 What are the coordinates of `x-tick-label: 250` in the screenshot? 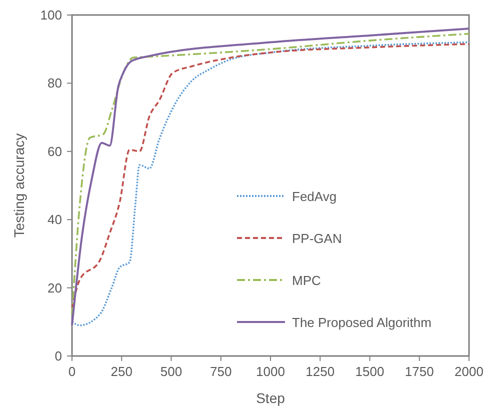 It's located at (121, 371).